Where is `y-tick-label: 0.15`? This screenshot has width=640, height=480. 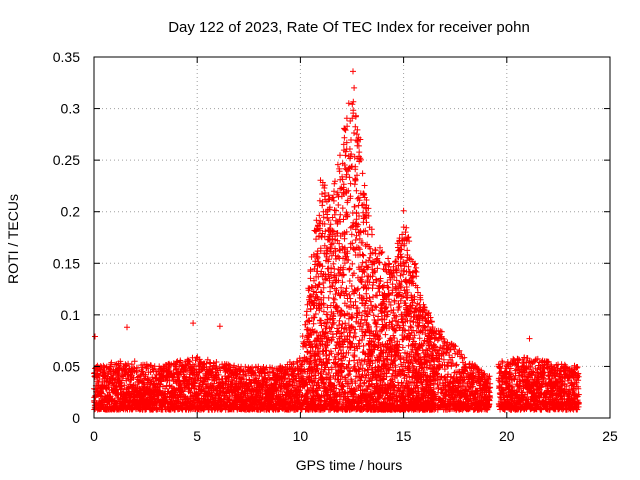 y-tick-label: 0.15 is located at coordinates (66, 263).